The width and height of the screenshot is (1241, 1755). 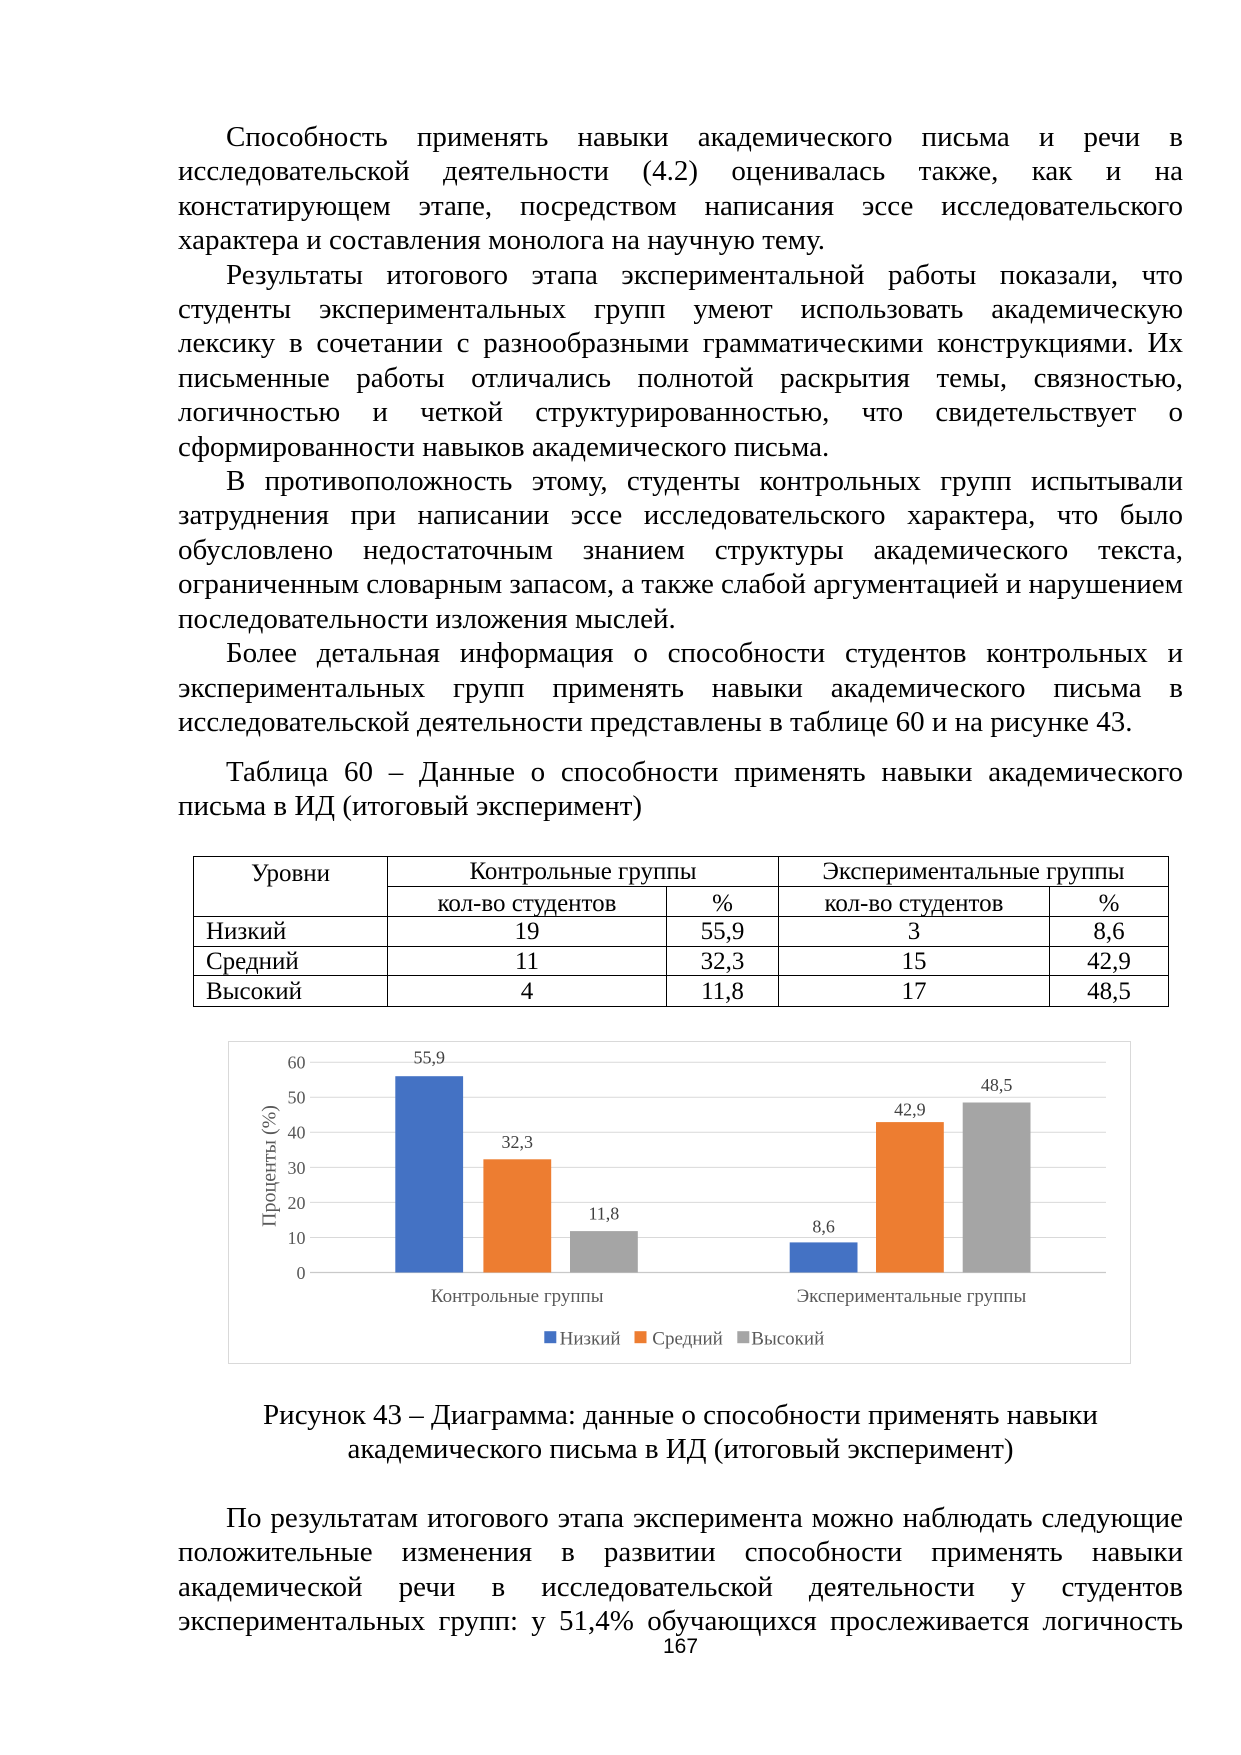 I want to click on svg-text: 10, so click(x=297, y=1238).